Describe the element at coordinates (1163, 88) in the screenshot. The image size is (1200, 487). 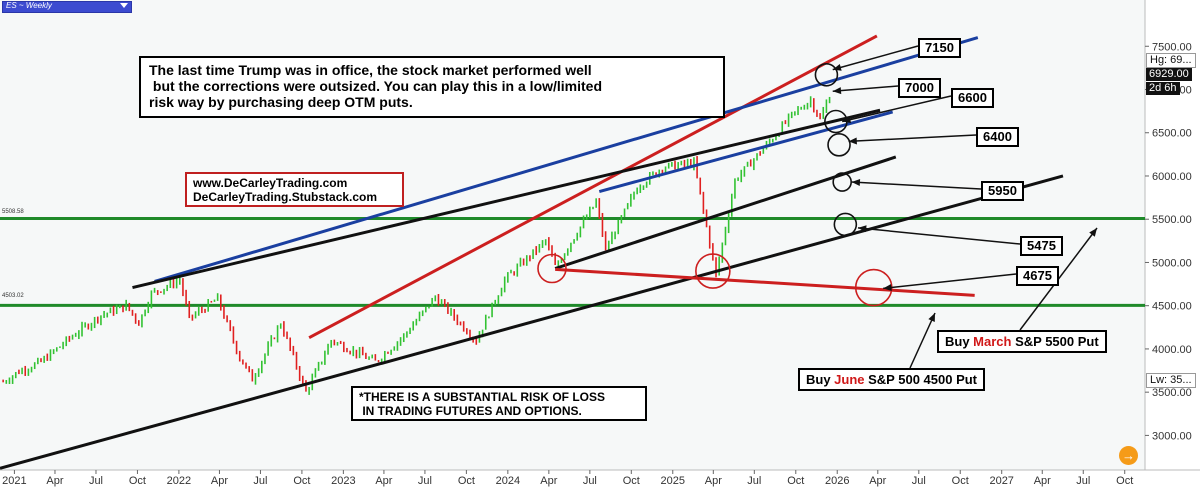
I see `countdown-tag: 2d 6h` at that location.